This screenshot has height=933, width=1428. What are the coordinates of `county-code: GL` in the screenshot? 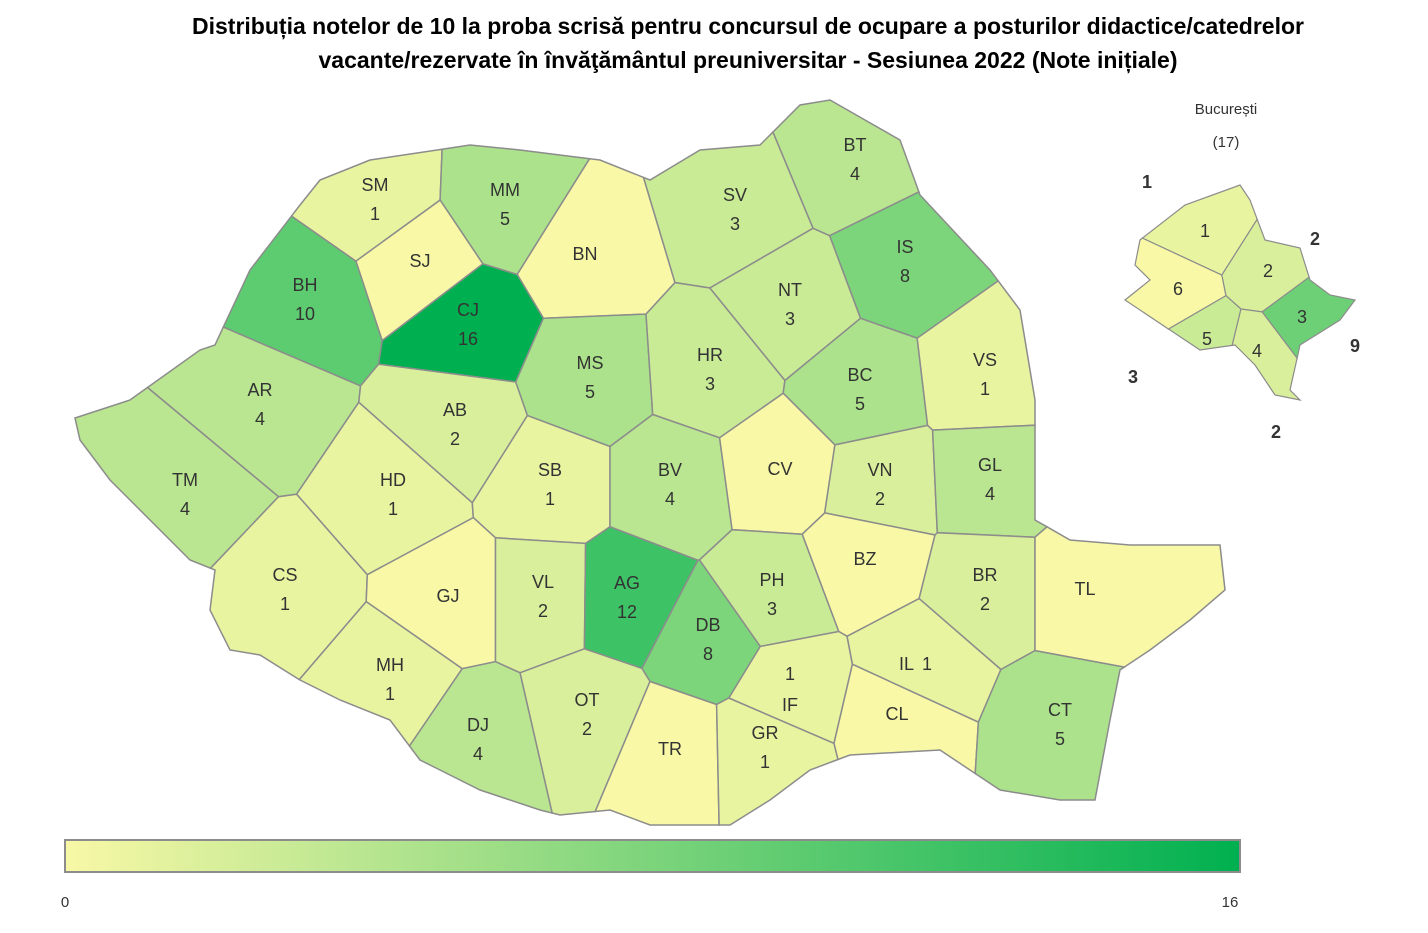 It's located at (990, 465).